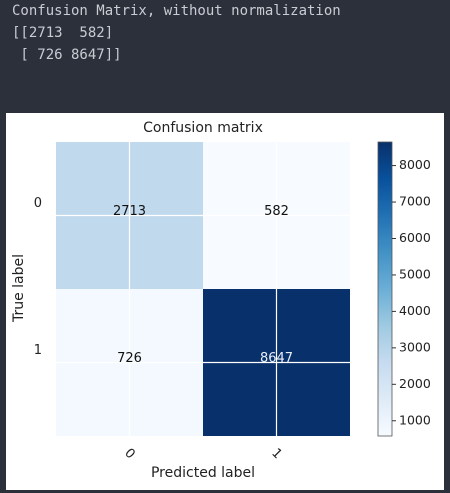 The height and width of the screenshot is (493, 450). I want to click on colorbar-tick-label: 3000, so click(415, 346).